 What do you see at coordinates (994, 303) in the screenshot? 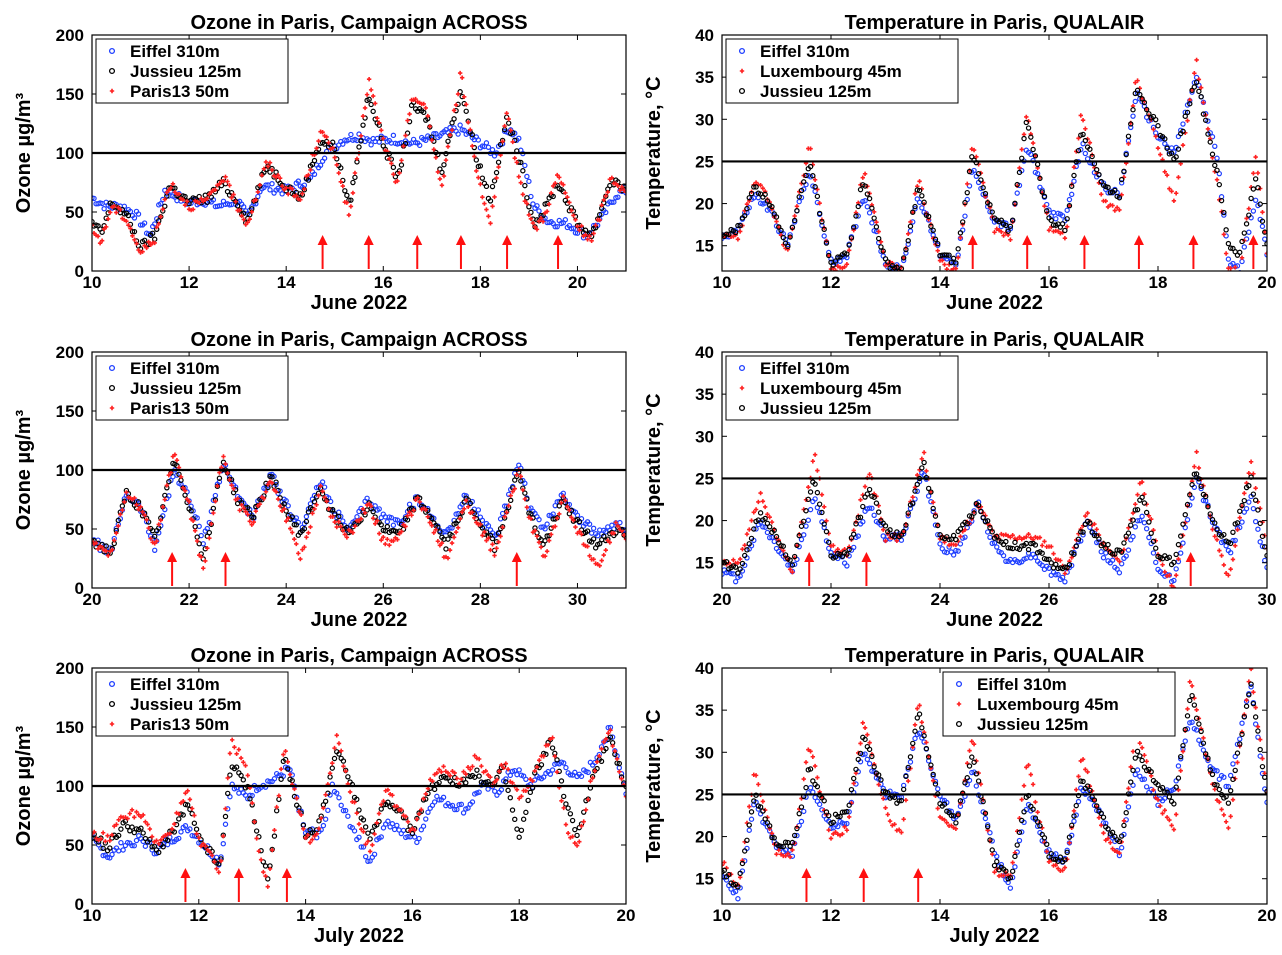
I see `x-axis-label: June 2022` at bounding box center [994, 303].